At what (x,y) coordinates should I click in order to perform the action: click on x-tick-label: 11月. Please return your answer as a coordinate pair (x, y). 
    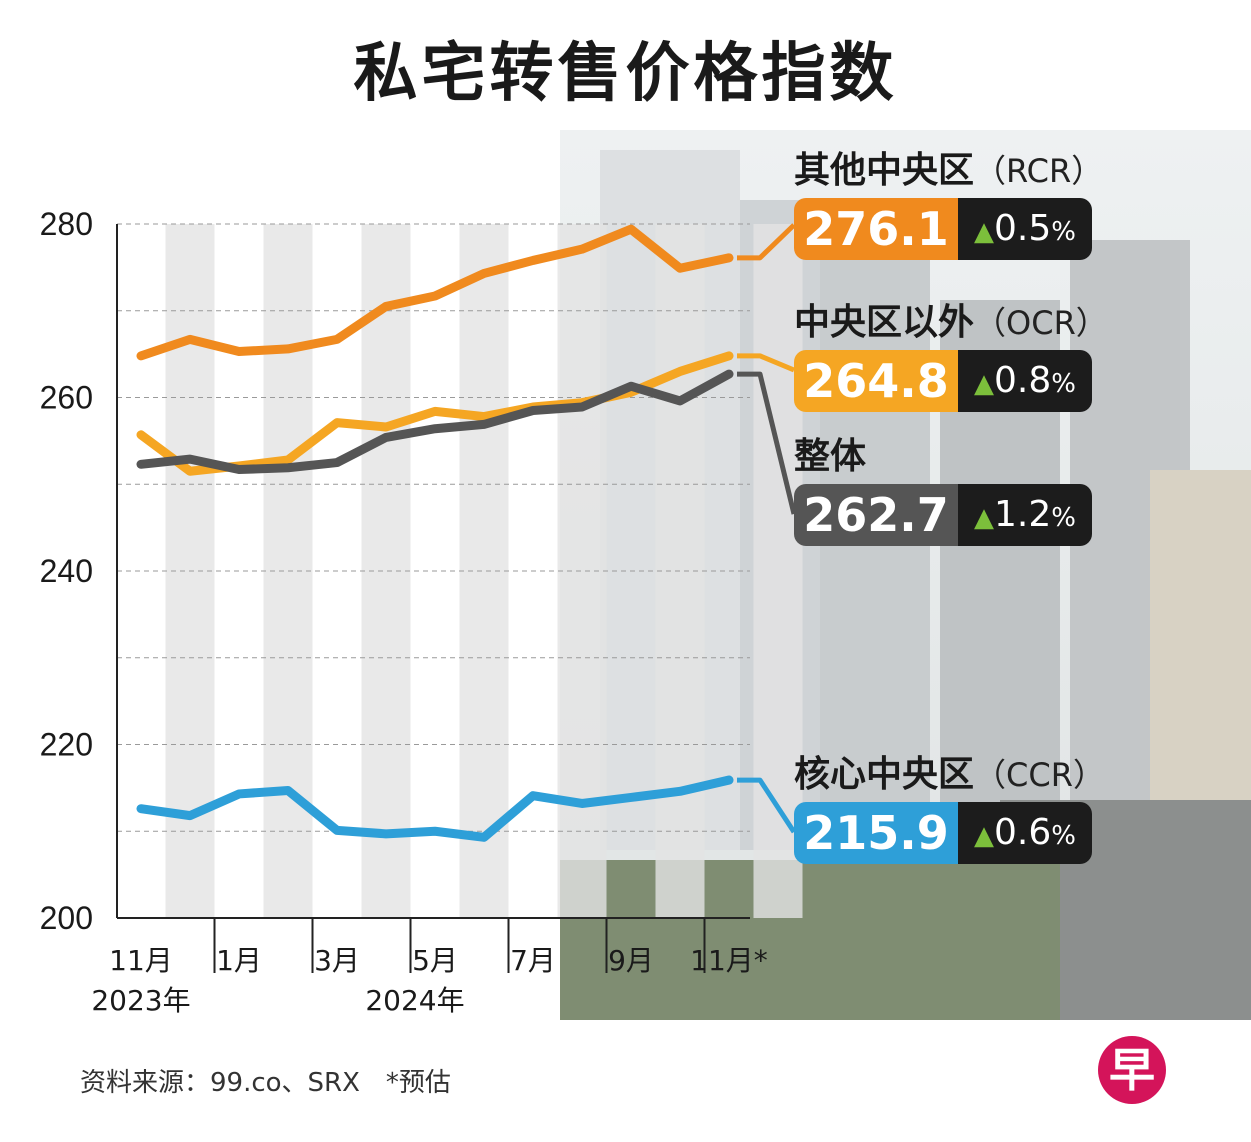
    Looking at the image, I should click on (141, 960).